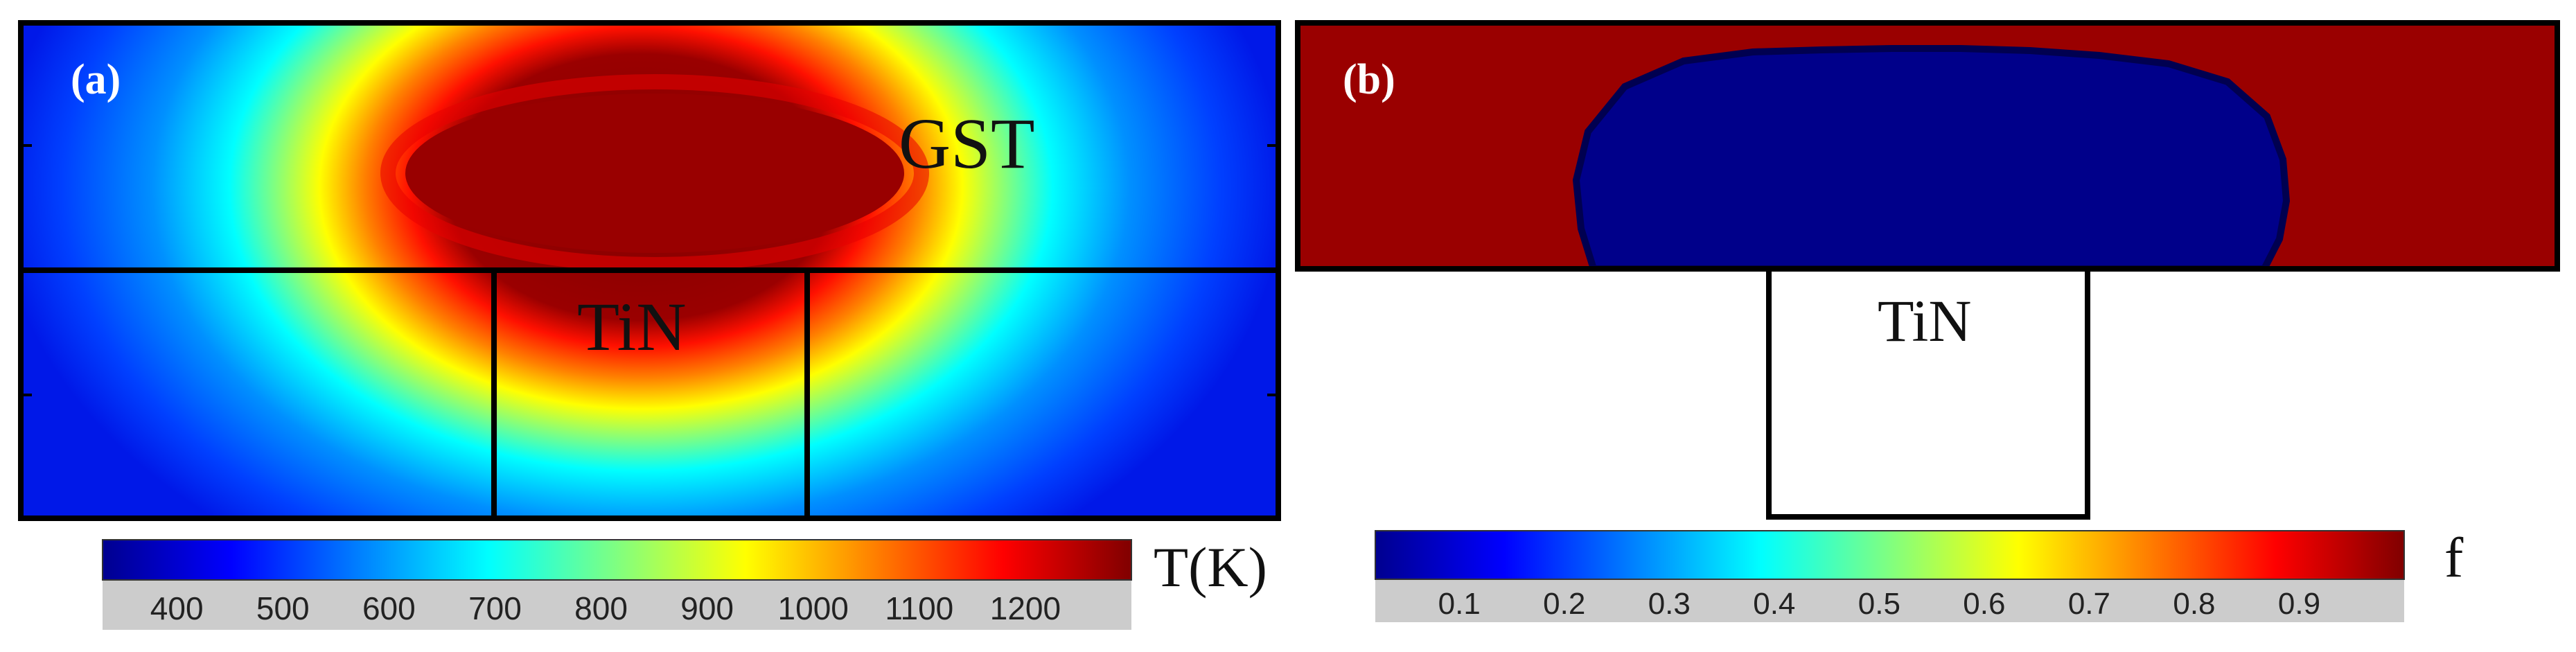 The height and width of the screenshot is (652, 2576). What do you see at coordinates (1774, 604) in the screenshot?
I see `colorbar-tick-label: 0.4` at bounding box center [1774, 604].